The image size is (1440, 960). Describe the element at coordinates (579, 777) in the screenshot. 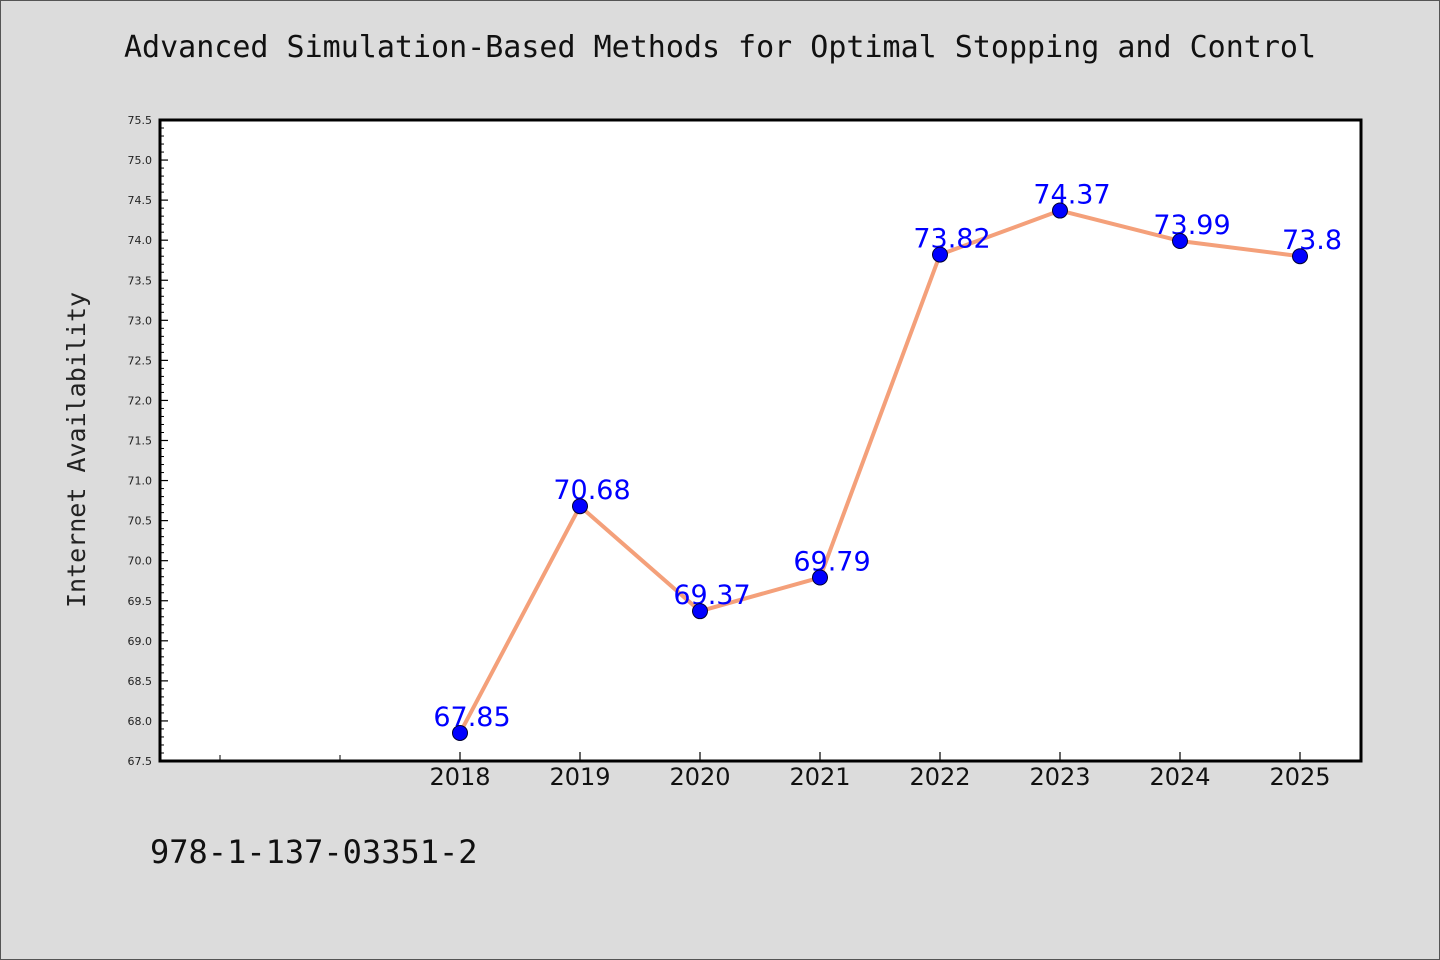

I see `x-tick-label: 2019` at that location.